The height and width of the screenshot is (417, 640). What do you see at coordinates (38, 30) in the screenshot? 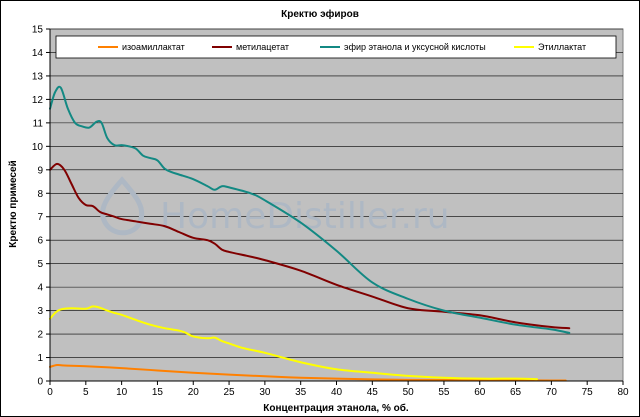
I see `y-tick-label: 15` at bounding box center [38, 30].